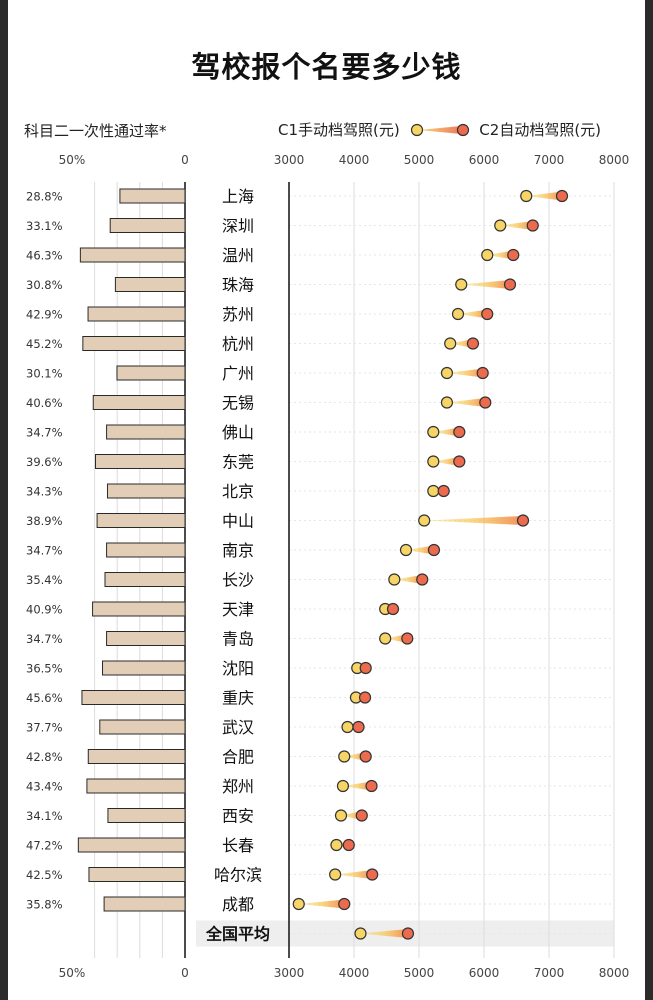  I want to click on pass-rate-label: 36.5%, so click(44, 669).